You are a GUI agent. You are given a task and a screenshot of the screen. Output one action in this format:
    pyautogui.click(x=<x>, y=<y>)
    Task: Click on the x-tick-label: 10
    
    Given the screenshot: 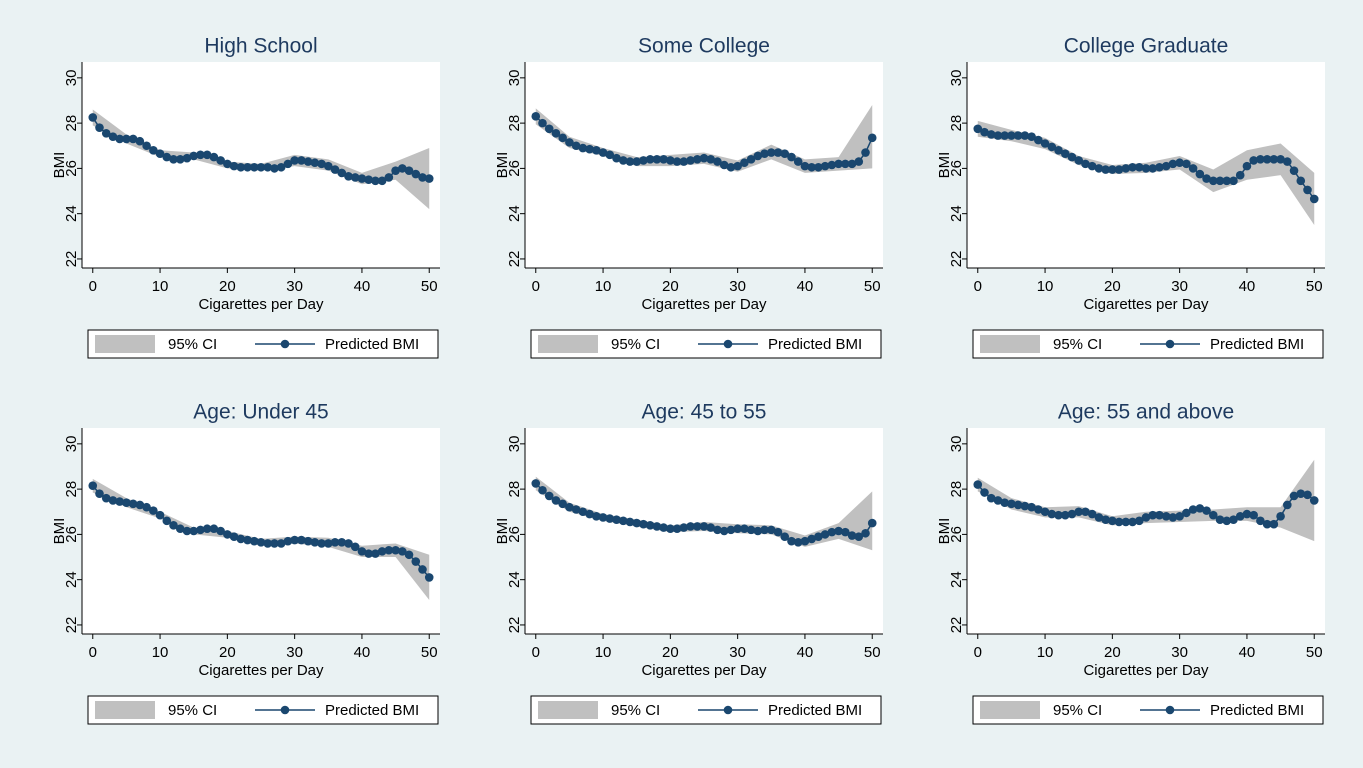 What is the action you would take?
    pyautogui.click(x=603, y=286)
    